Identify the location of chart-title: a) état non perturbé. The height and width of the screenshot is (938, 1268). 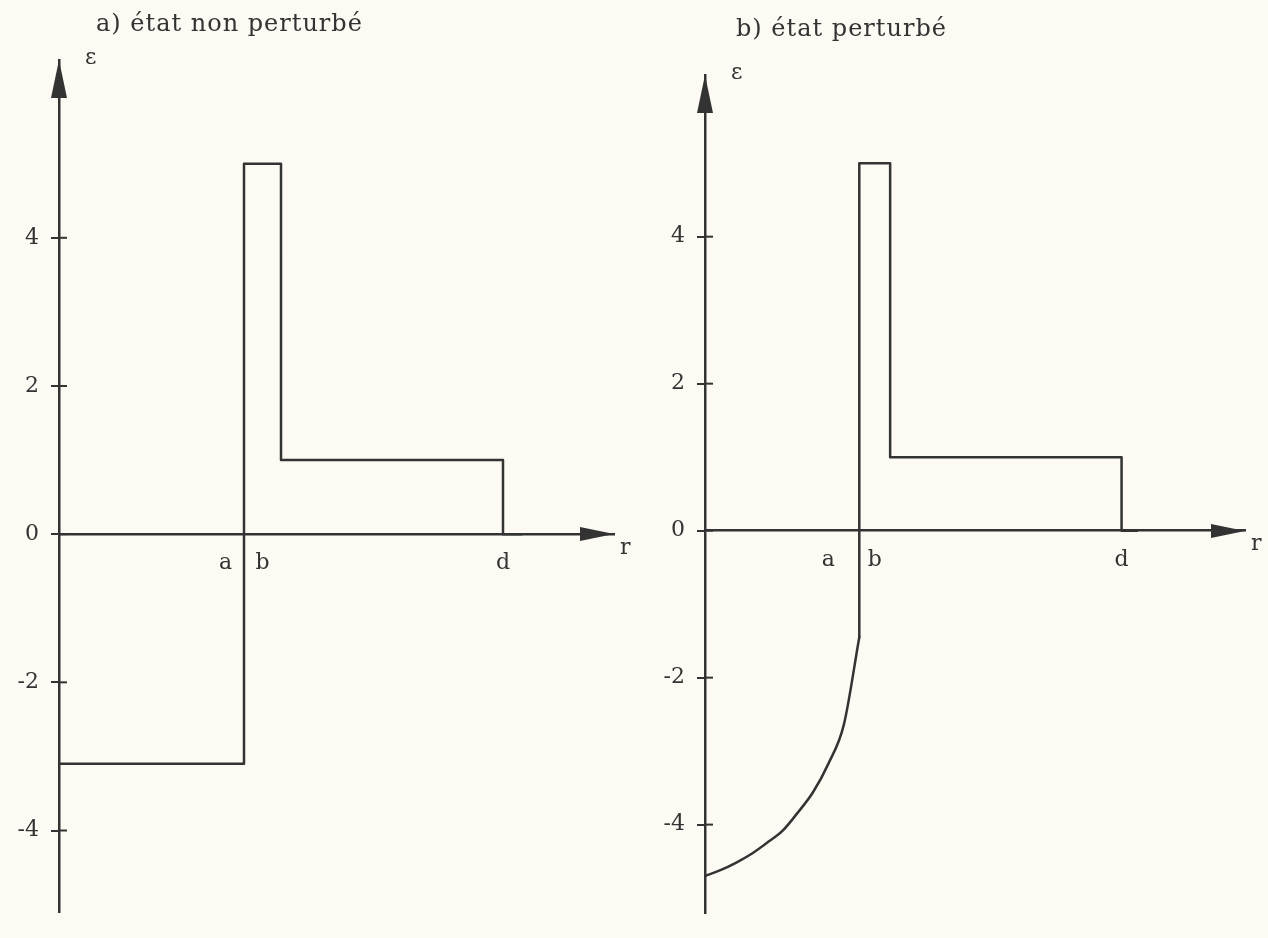
(229, 23).